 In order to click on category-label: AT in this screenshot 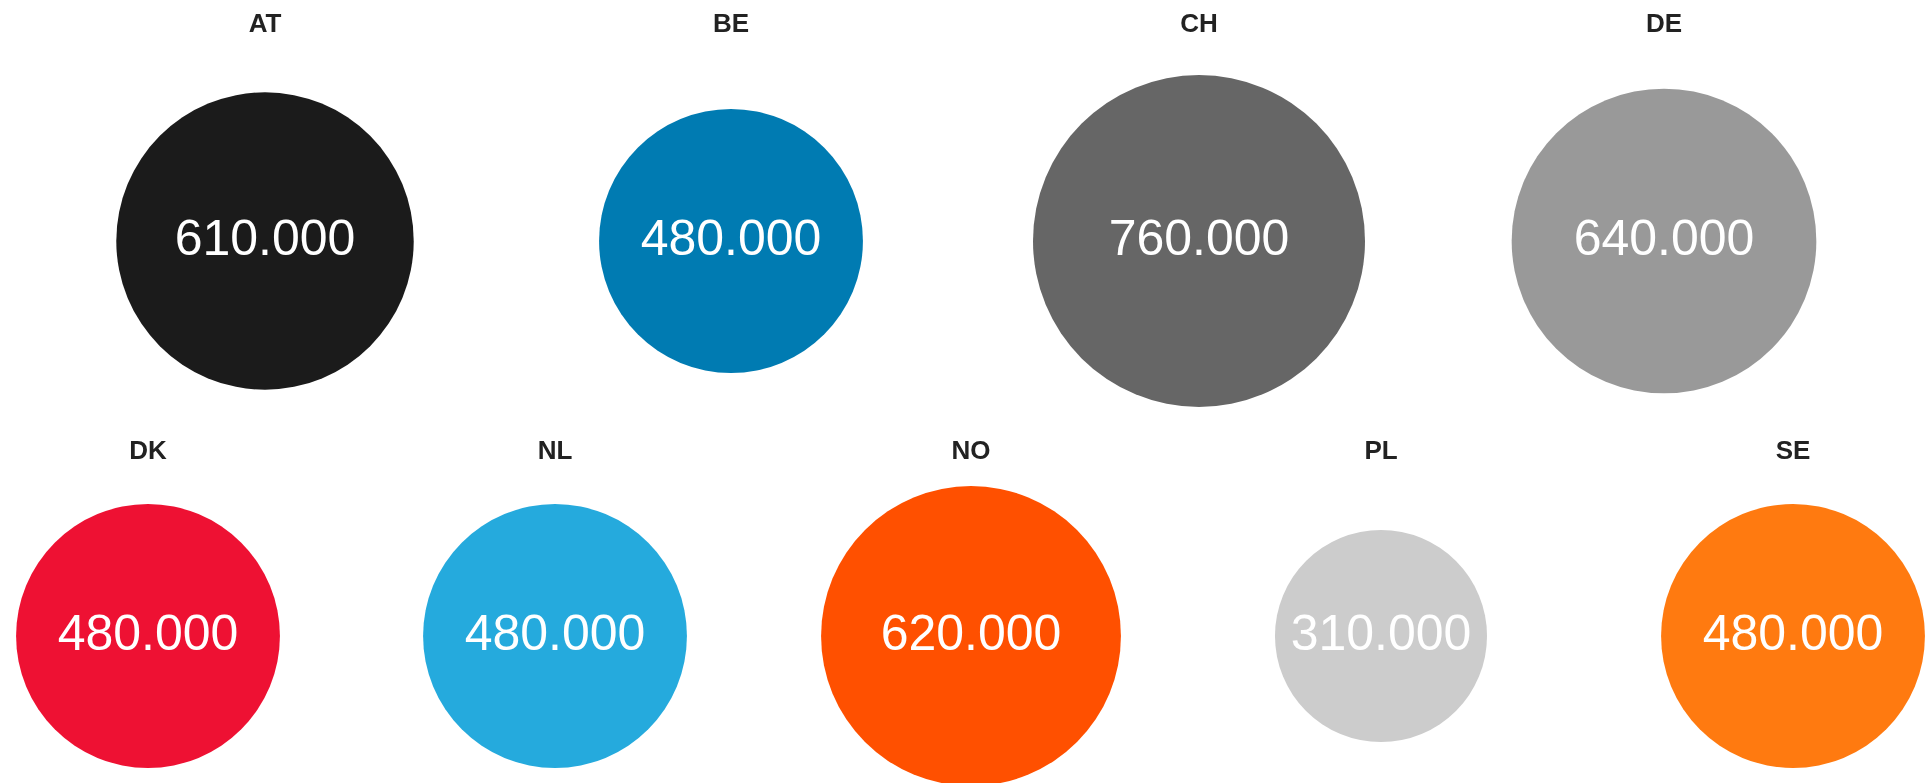, I will do `click(265, 23)`.